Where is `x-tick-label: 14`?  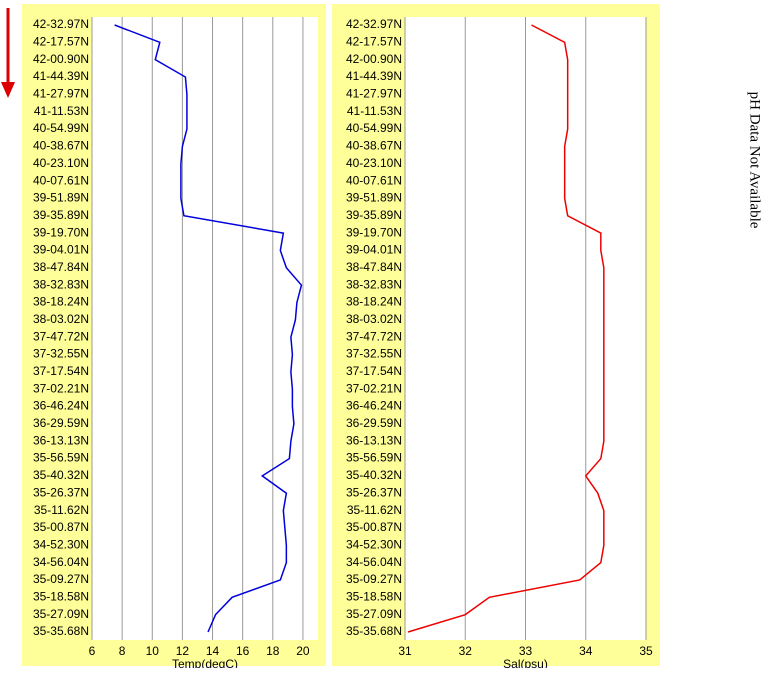
x-tick-label: 14 is located at coordinates (213, 651).